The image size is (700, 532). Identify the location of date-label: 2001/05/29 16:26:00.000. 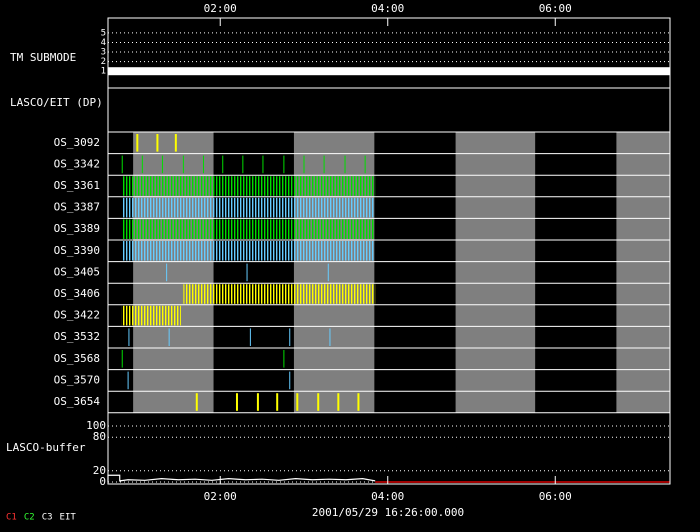
(388, 512).